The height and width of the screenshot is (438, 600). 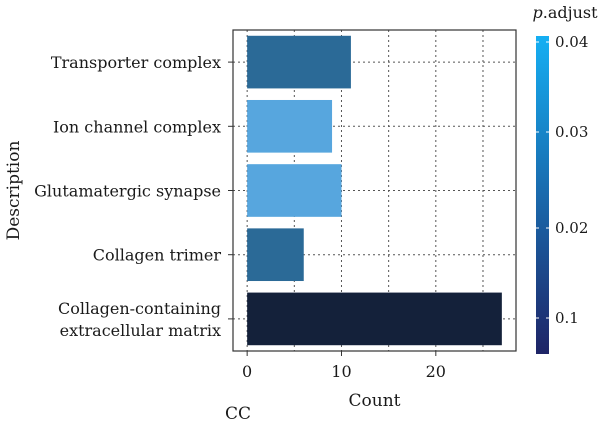 What do you see at coordinates (341, 371) in the screenshot?
I see `x-tick-label: 10` at bounding box center [341, 371].